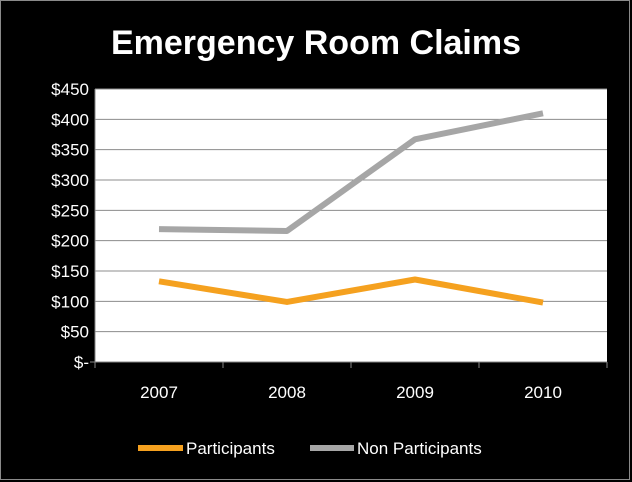  I want to click on y-tick-label: $300, so click(70, 180).